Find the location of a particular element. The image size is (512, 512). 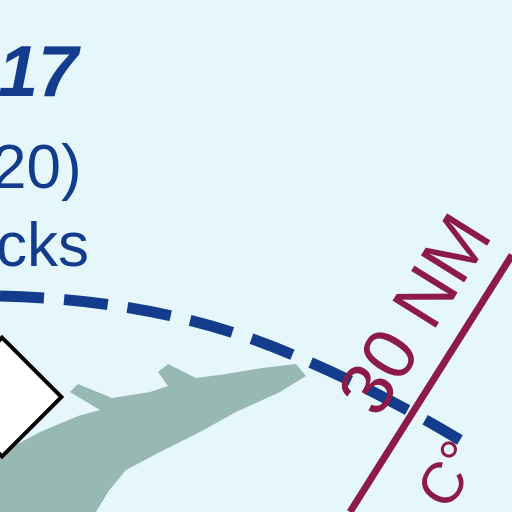

water-label-partial-name: cks is located at coordinates (44, 245).